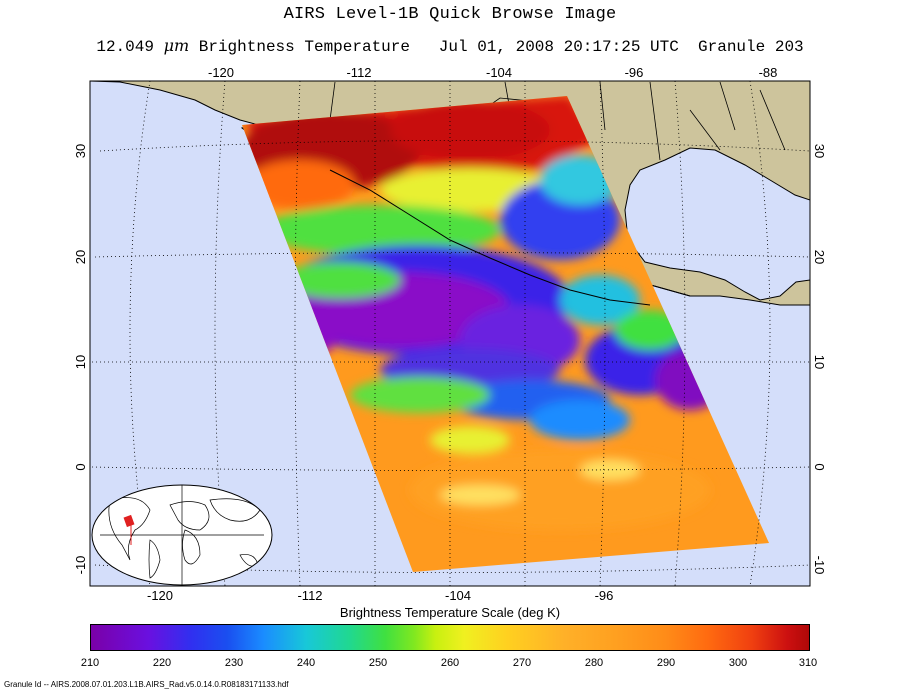  I want to click on wavelength-unit: μm, so click(176, 45).